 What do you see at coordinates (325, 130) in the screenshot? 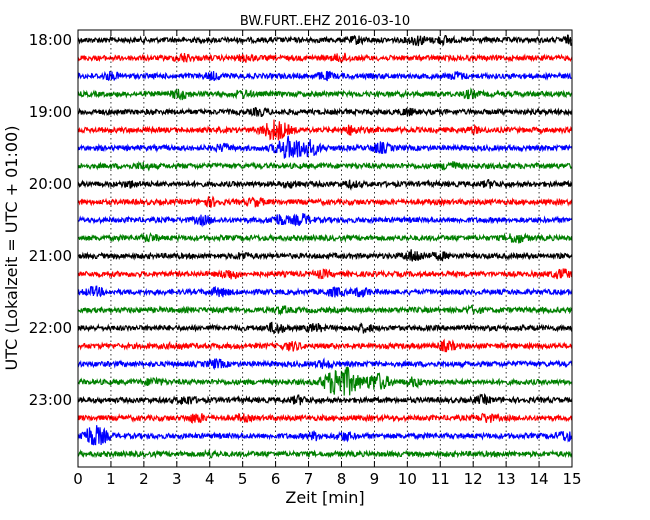
I see `trace-1915` at bounding box center [325, 130].